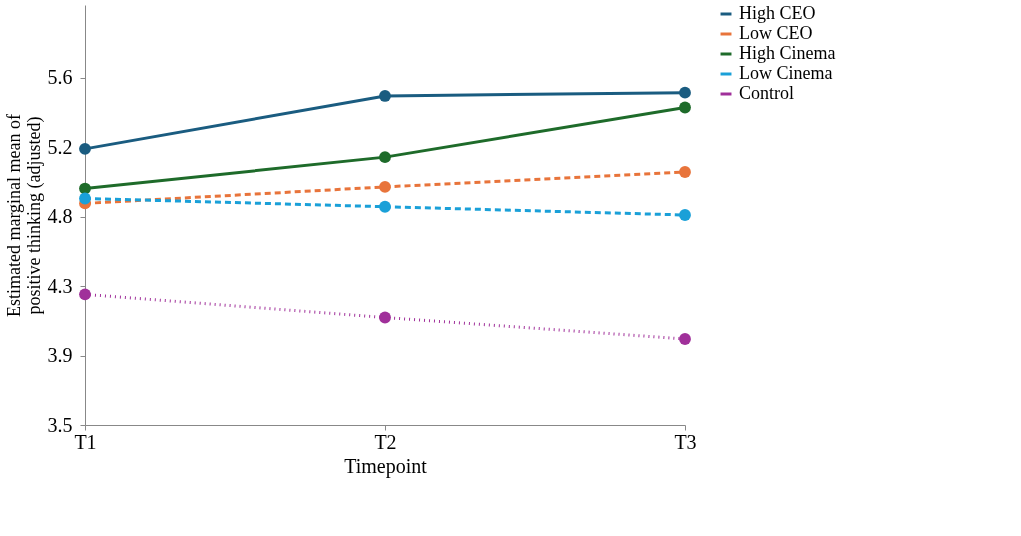 The width and height of the screenshot is (1021, 536). Describe the element at coordinates (60, 285) in the screenshot. I see `y-tick-label: 4.3` at that location.